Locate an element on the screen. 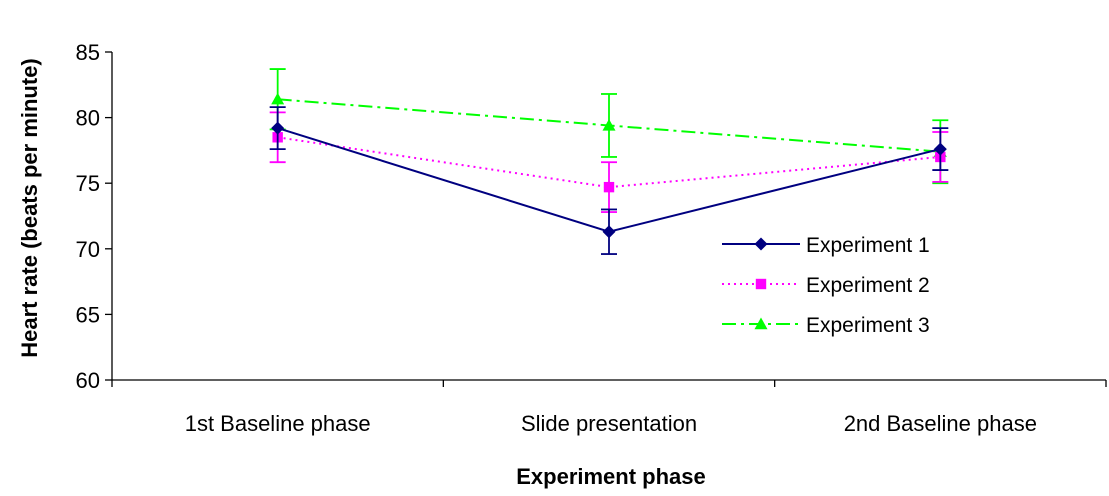  x-axis-title: Experiment phase is located at coordinates (611, 476).